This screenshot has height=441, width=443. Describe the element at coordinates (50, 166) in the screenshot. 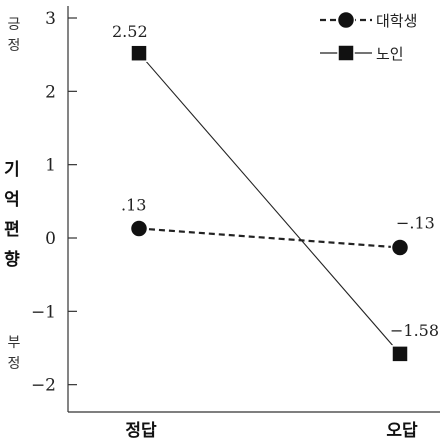

I see `y-tick-label: 1` at that location.